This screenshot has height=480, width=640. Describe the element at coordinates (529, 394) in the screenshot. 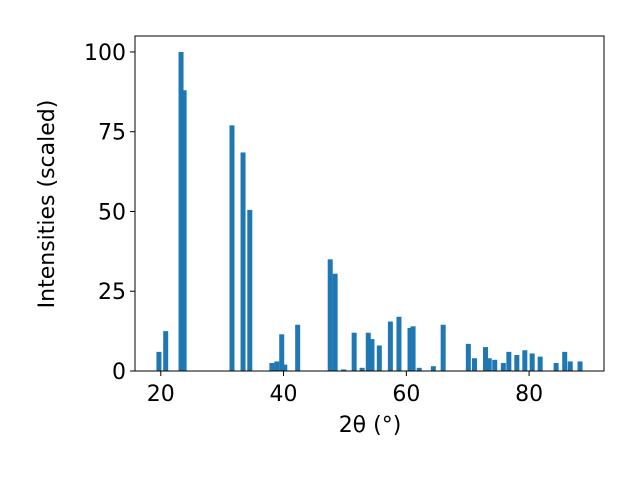

I see `x-tick-label: 80` at that location.